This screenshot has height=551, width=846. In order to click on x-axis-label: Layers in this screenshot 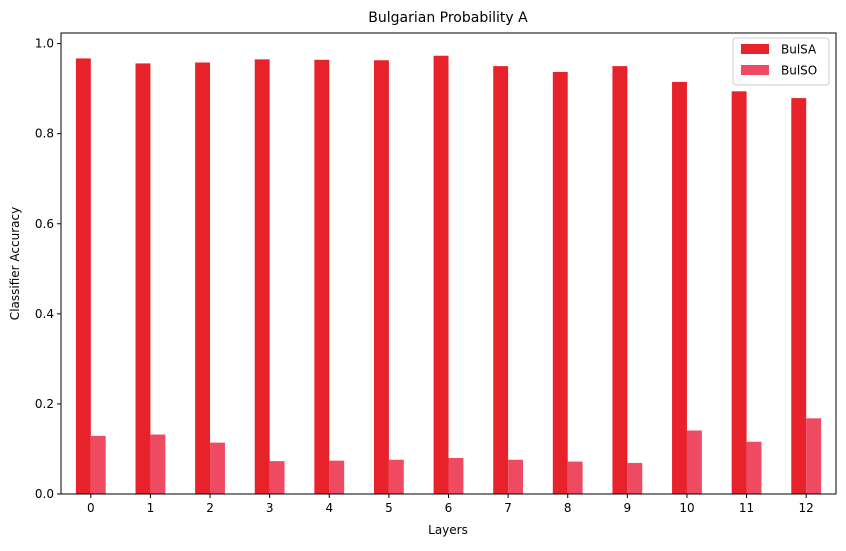, I will do `click(448, 530)`.